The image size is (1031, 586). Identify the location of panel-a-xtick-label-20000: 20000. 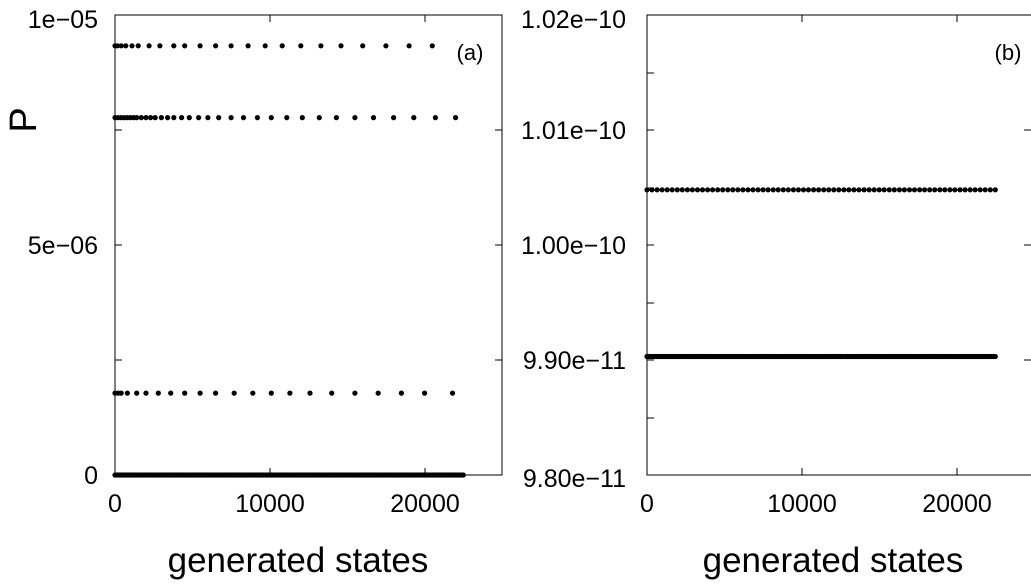
(425, 504).